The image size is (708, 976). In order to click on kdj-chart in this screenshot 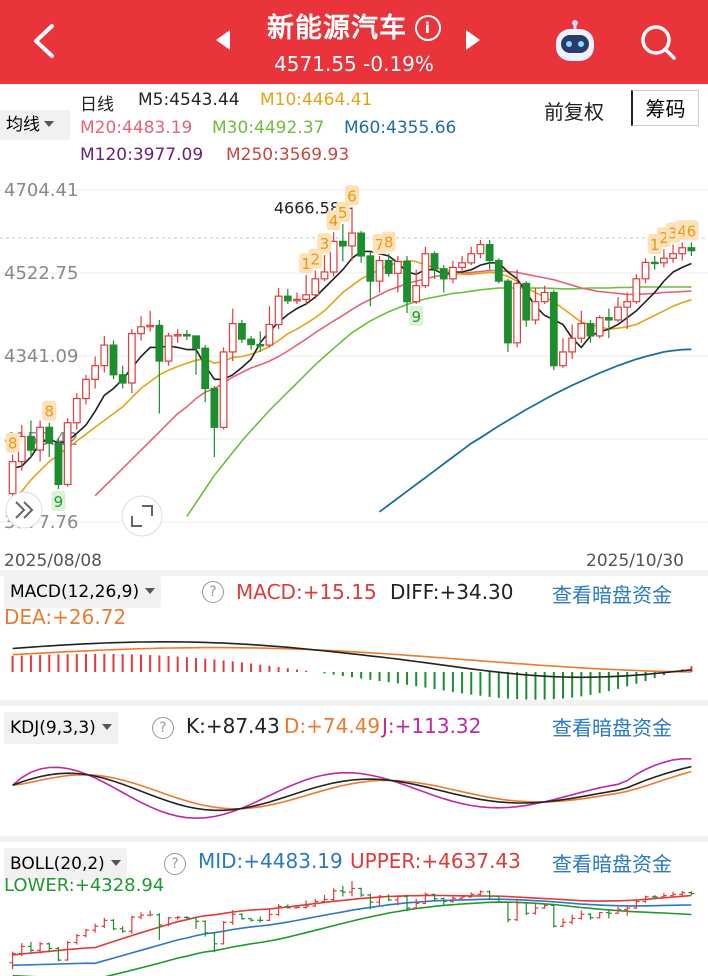, I will do `click(352, 789)`.